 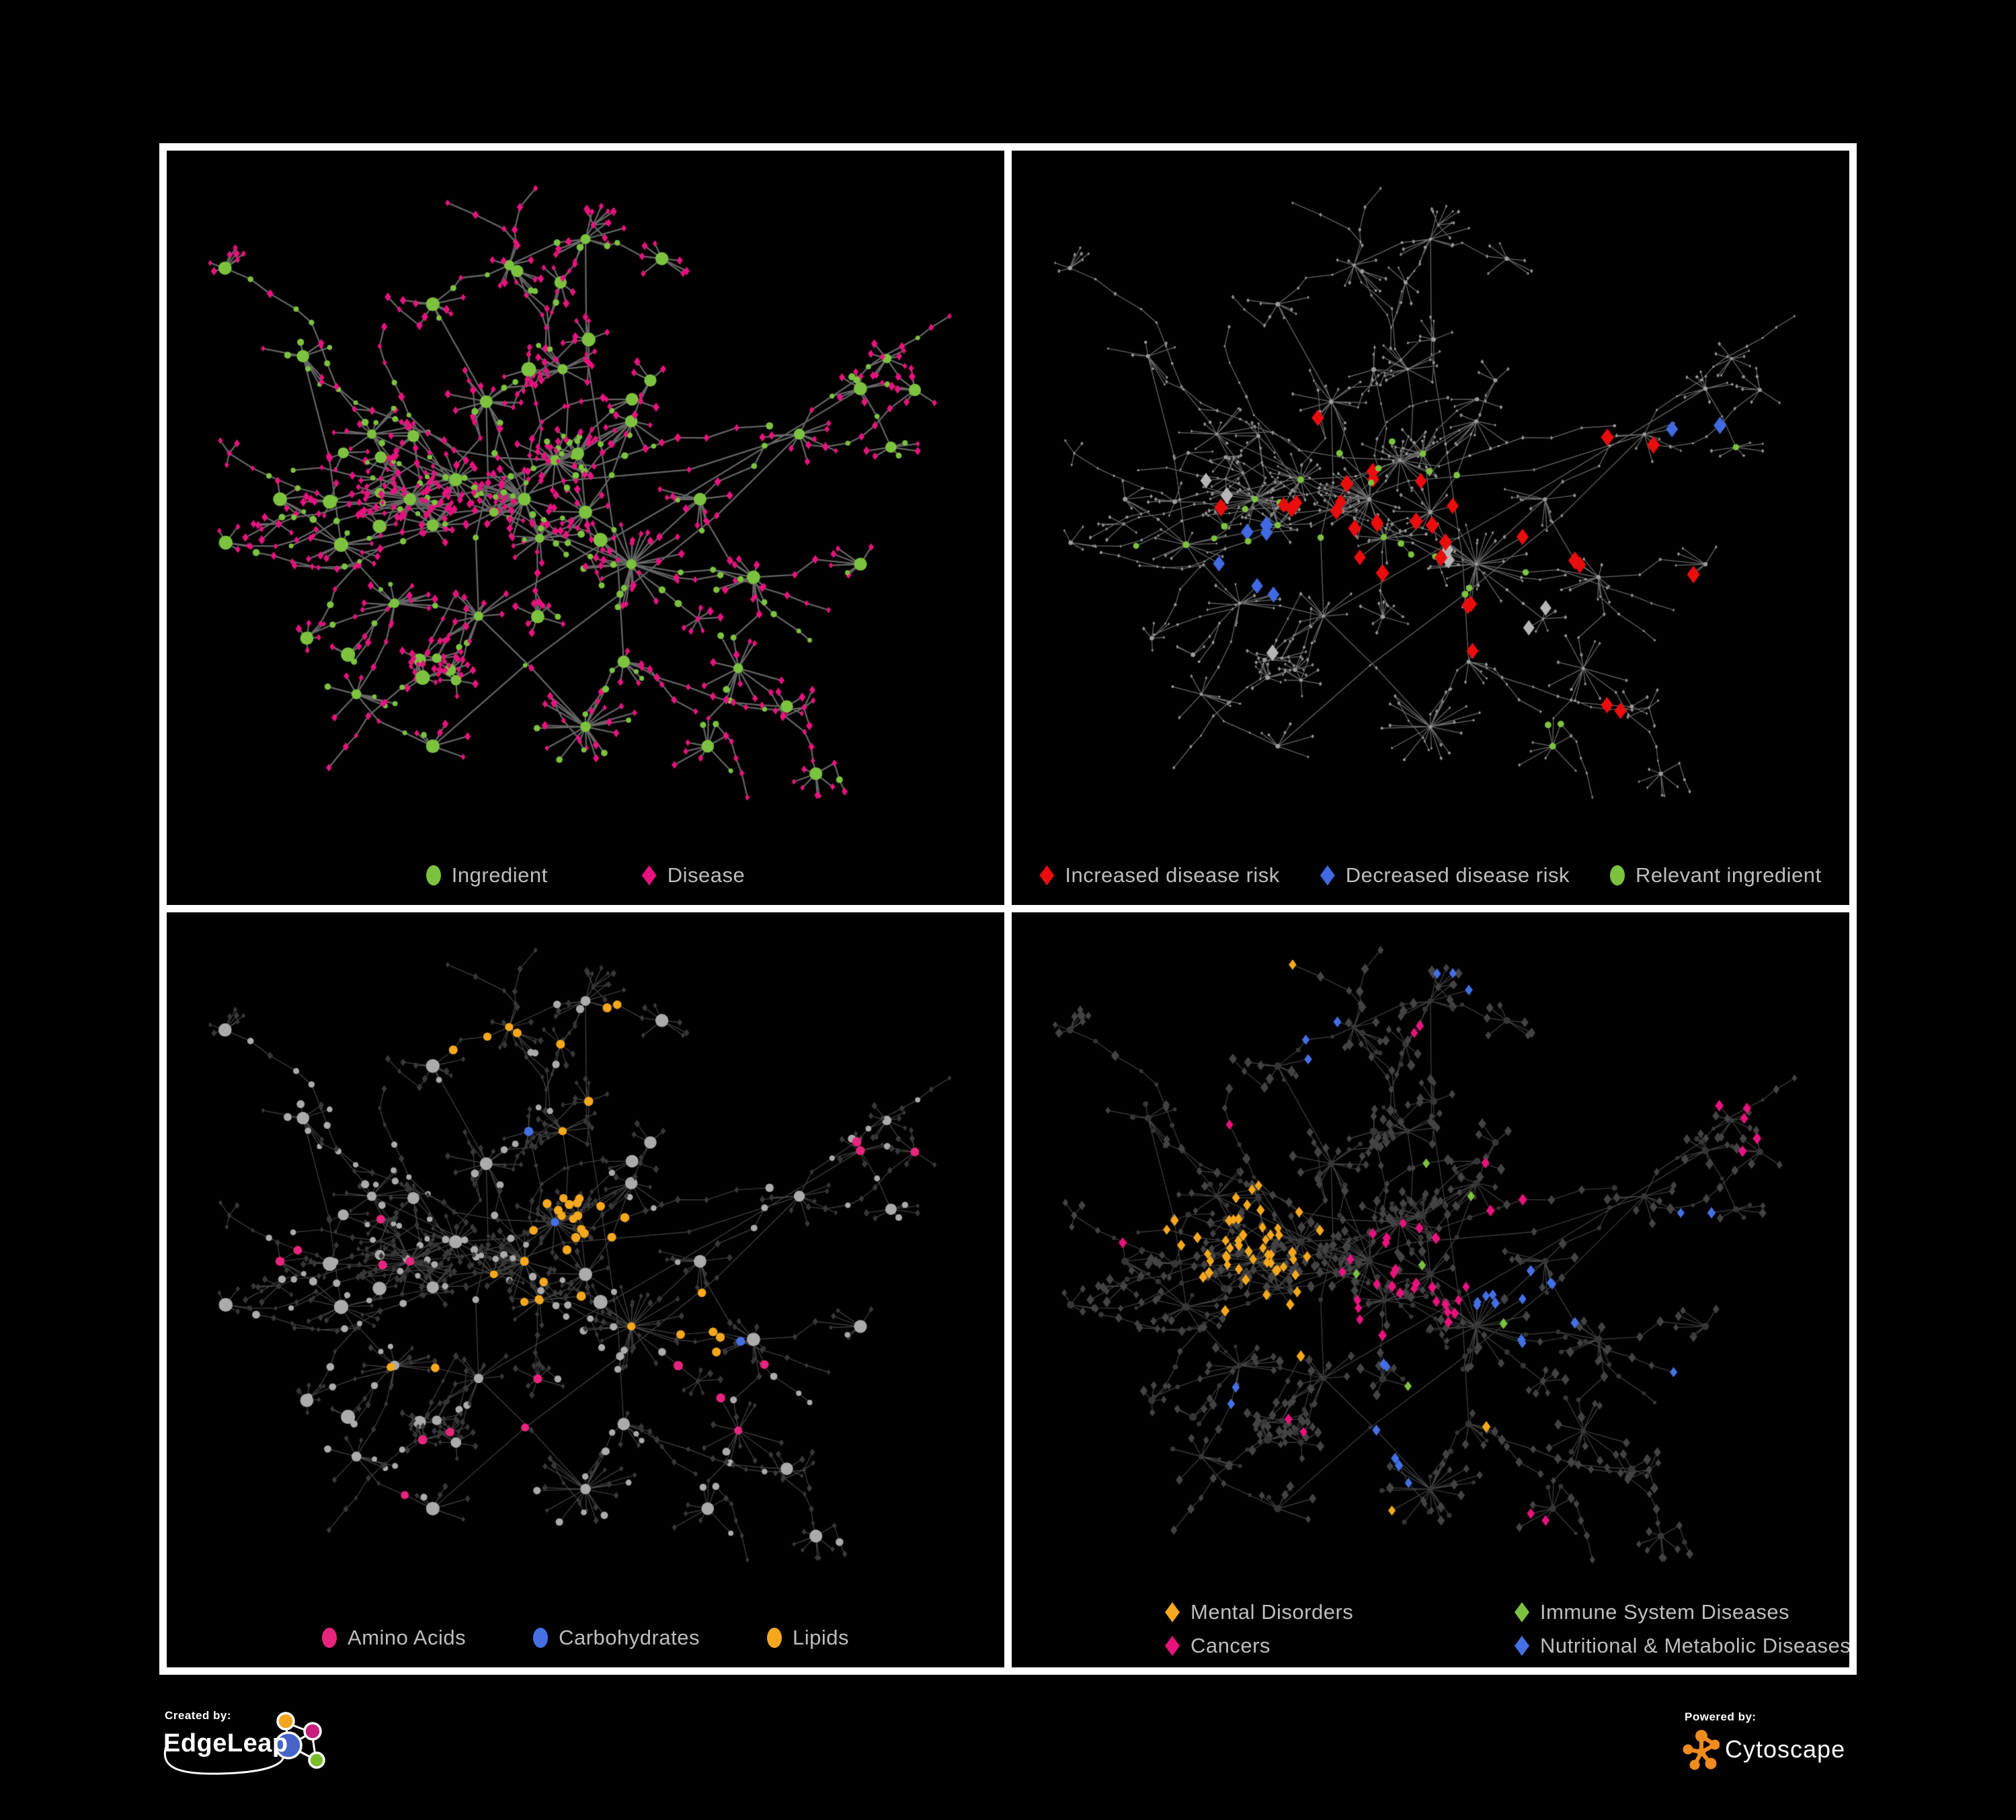 What do you see at coordinates (1694, 1645) in the screenshot?
I see `legend-label: Nutritional & Metabolic Diseases` at bounding box center [1694, 1645].